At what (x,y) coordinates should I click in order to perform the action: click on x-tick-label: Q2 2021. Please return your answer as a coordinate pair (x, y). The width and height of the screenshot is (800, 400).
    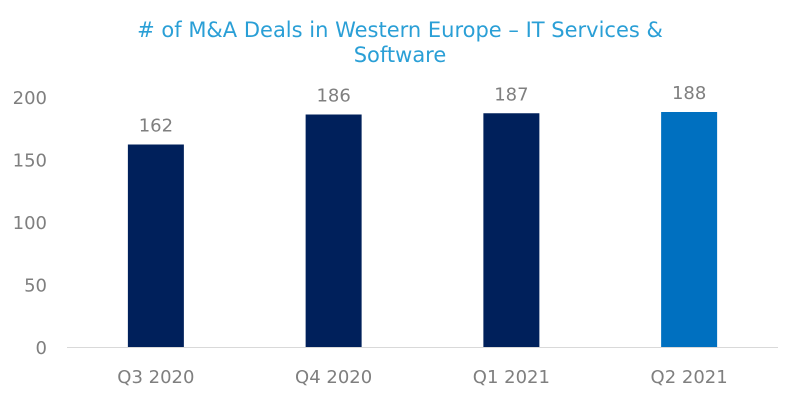
    Looking at the image, I should click on (689, 377).